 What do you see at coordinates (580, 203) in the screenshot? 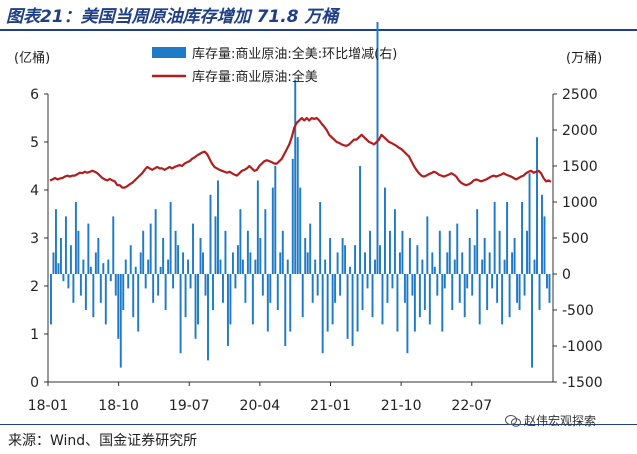
I see `right-tick-label: 1000` at bounding box center [580, 203].